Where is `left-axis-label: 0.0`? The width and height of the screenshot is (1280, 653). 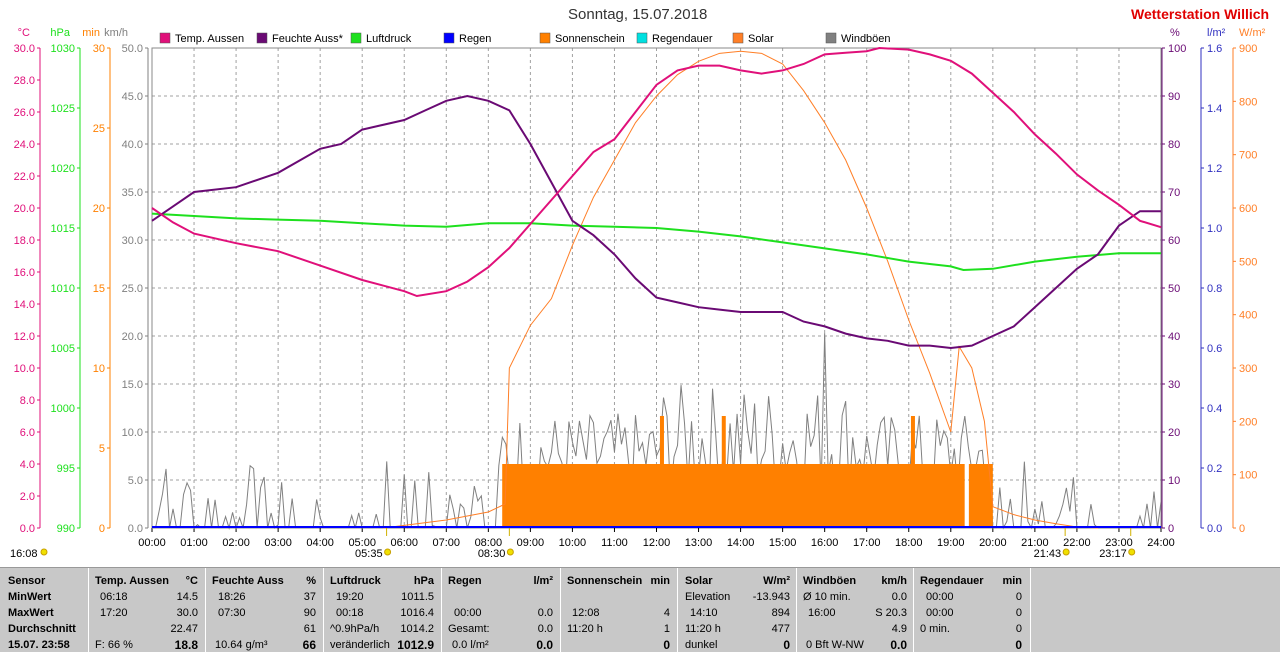
left-axis-label: 0.0 is located at coordinates (135, 529).